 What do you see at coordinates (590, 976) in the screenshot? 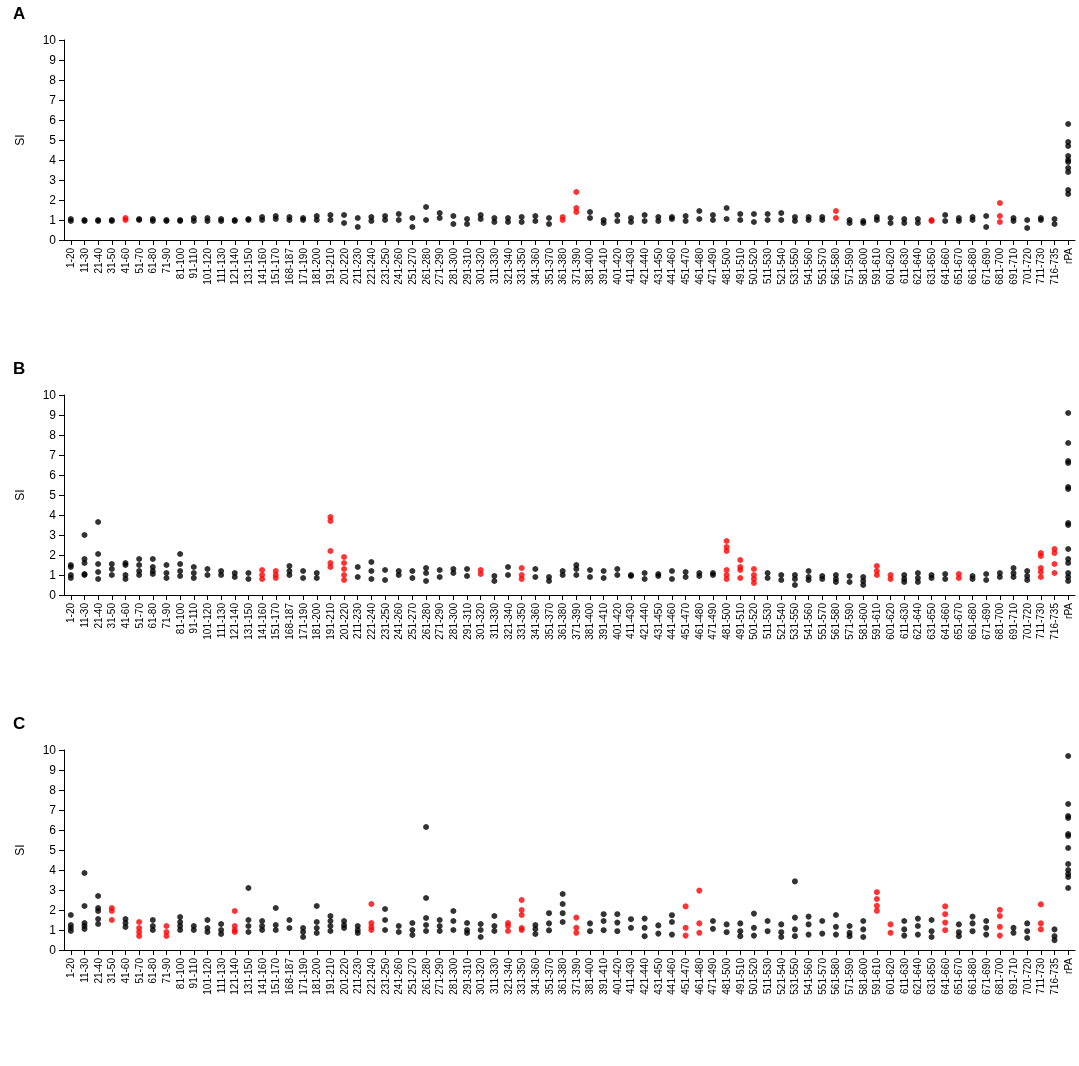
I see `x-tick-label: 381-400` at bounding box center [590, 976].